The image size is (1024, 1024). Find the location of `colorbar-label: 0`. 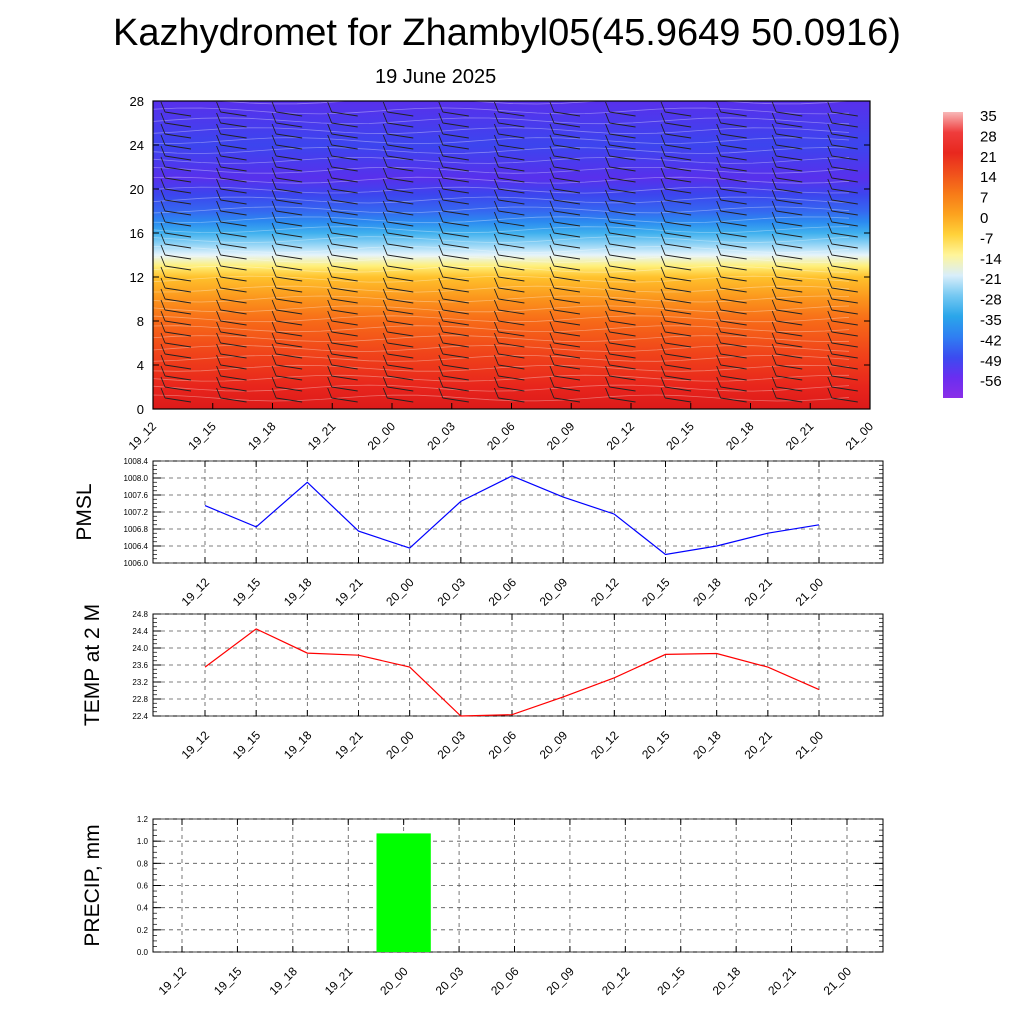

colorbar-label: 0 is located at coordinates (984, 218).